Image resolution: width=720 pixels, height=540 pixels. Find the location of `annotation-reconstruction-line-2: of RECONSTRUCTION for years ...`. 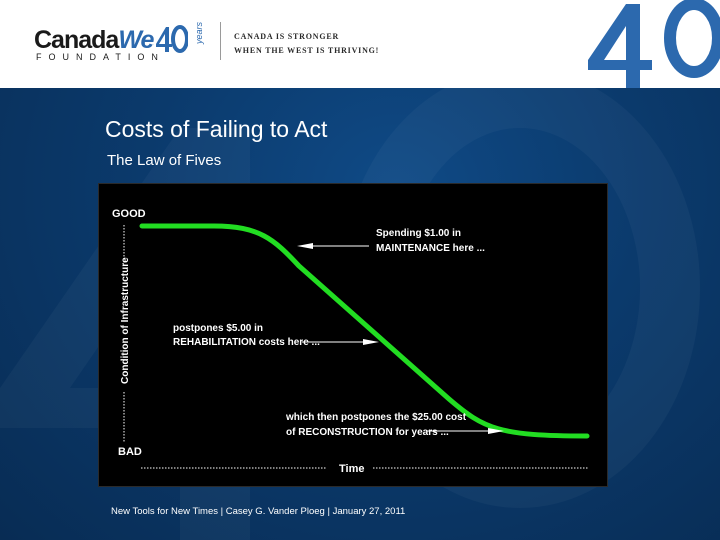

annotation-reconstruction-line-2: of RECONSTRUCTION for years ... is located at coordinates (367, 432).